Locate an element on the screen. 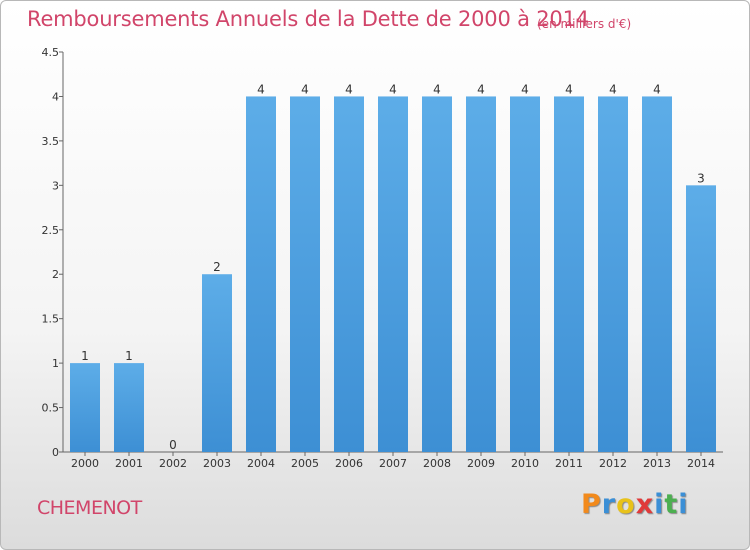 This screenshot has height=550, width=750. value-label-2002: 0 is located at coordinates (173, 445).